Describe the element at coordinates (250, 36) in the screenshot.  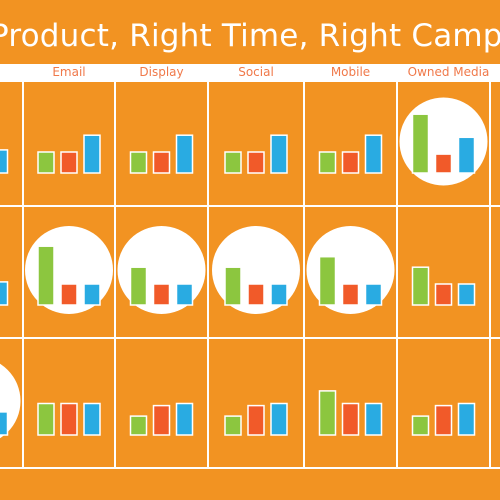
I see `chart-title: Product, Right Time, Right Campa` at that location.